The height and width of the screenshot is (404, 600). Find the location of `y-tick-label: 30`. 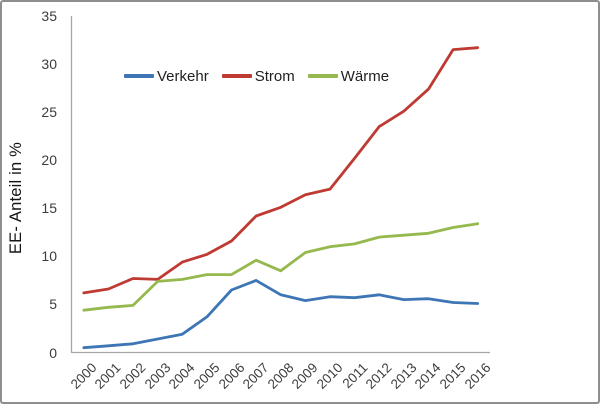

y-tick-label: 30 is located at coordinates (49, 64).